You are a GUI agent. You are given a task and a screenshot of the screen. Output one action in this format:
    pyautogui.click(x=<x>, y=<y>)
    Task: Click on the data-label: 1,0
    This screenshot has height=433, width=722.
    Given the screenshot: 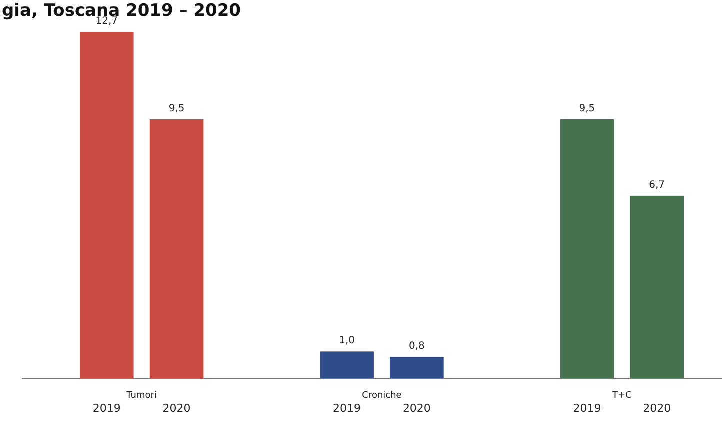 What is the action you would take?
    pyautogui.click(x=347, y=341)
    